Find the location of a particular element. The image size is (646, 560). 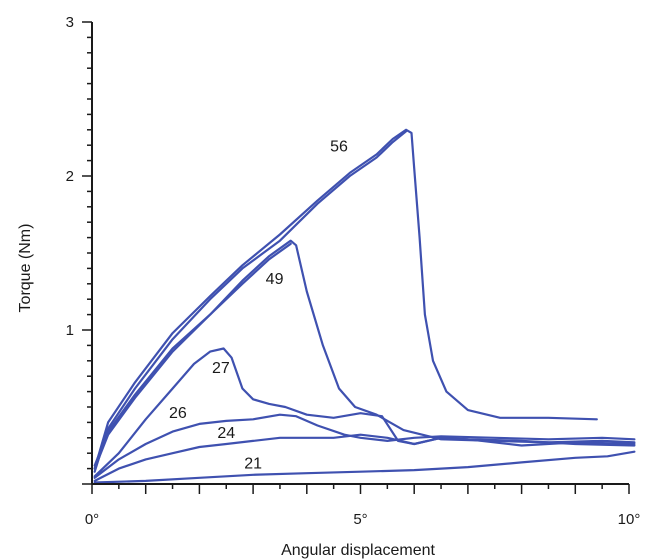

x-tick-label: 0° is located at coordinates (92, 519).